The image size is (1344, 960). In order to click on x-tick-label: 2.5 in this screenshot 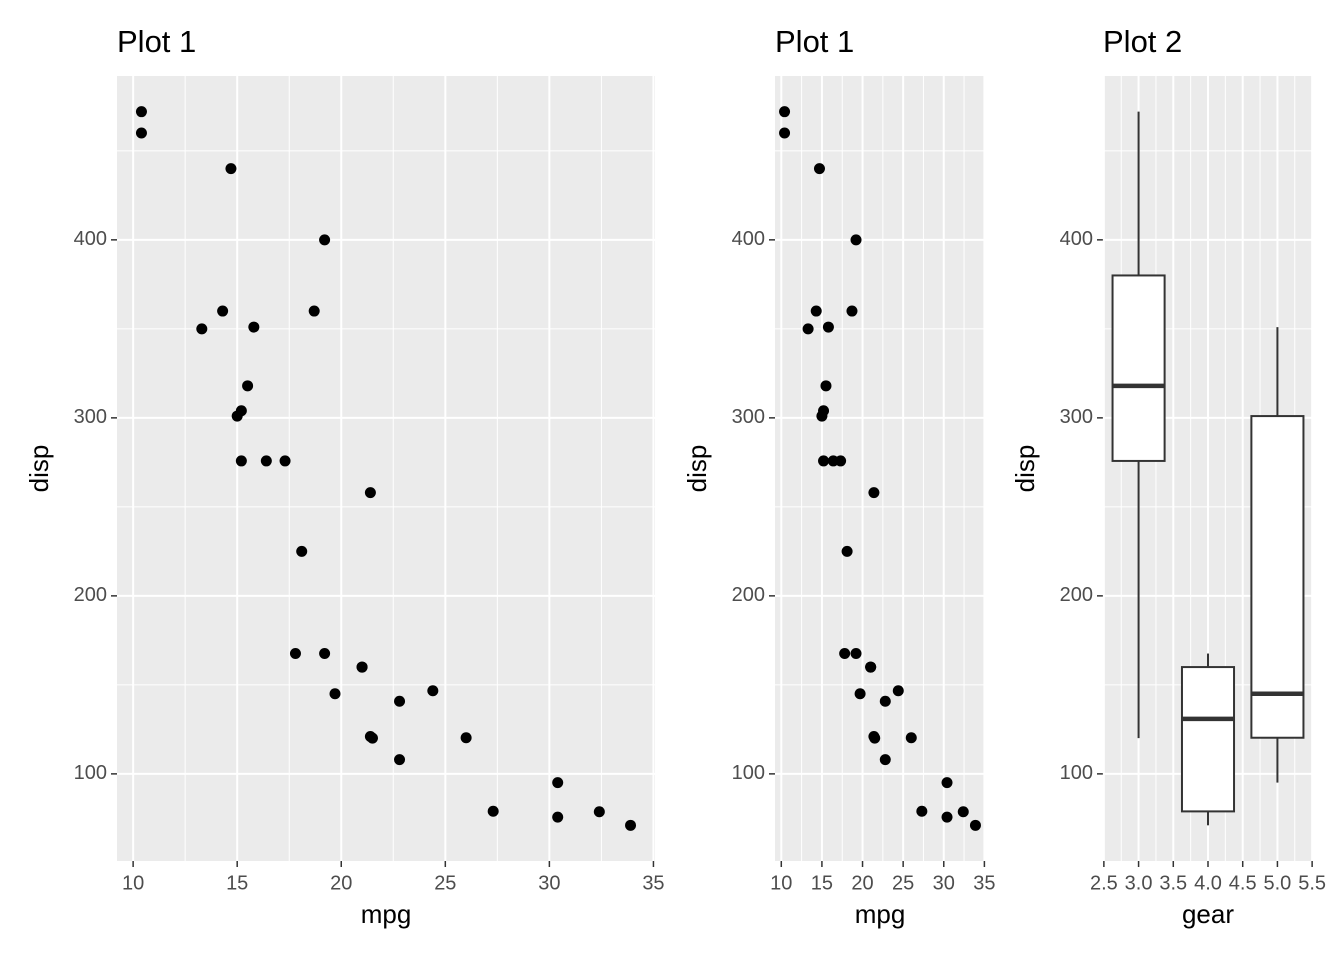, I will do `click(1104, 883)`.